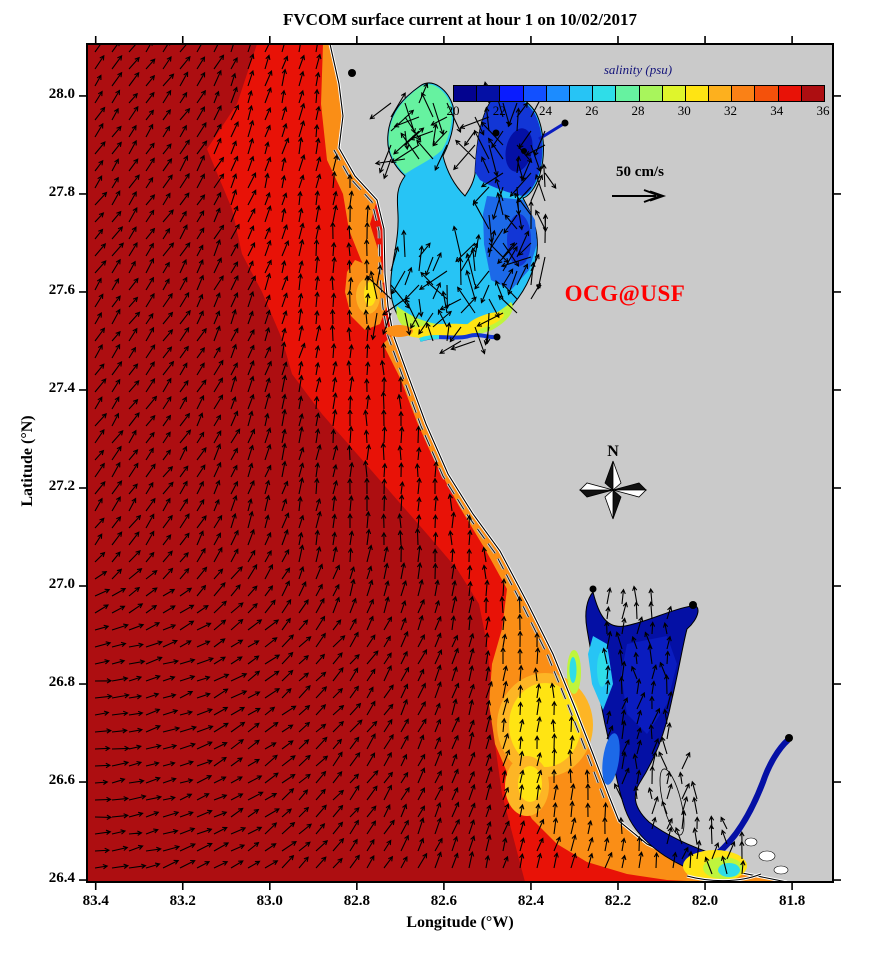 Image resolution: width=878 pixels, height=979 pixels. Describe the element at coordinates (61, 485) in the screenshot. I see `y-tick-label: 27.2` at that location.